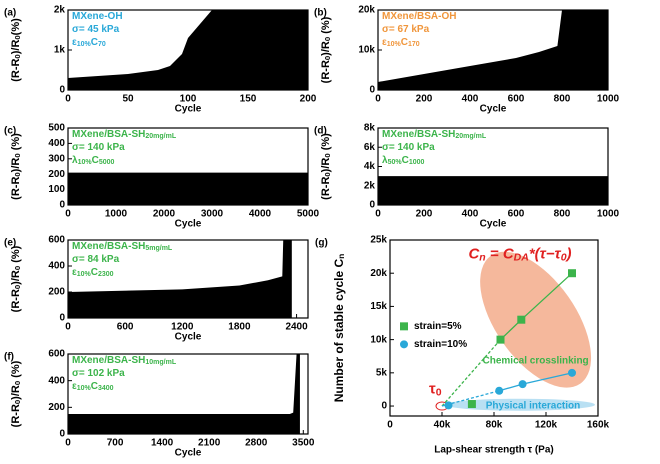 The image size is (660, 464). I want to click on annotation: σ= 67 kPa, so click(406, 29).